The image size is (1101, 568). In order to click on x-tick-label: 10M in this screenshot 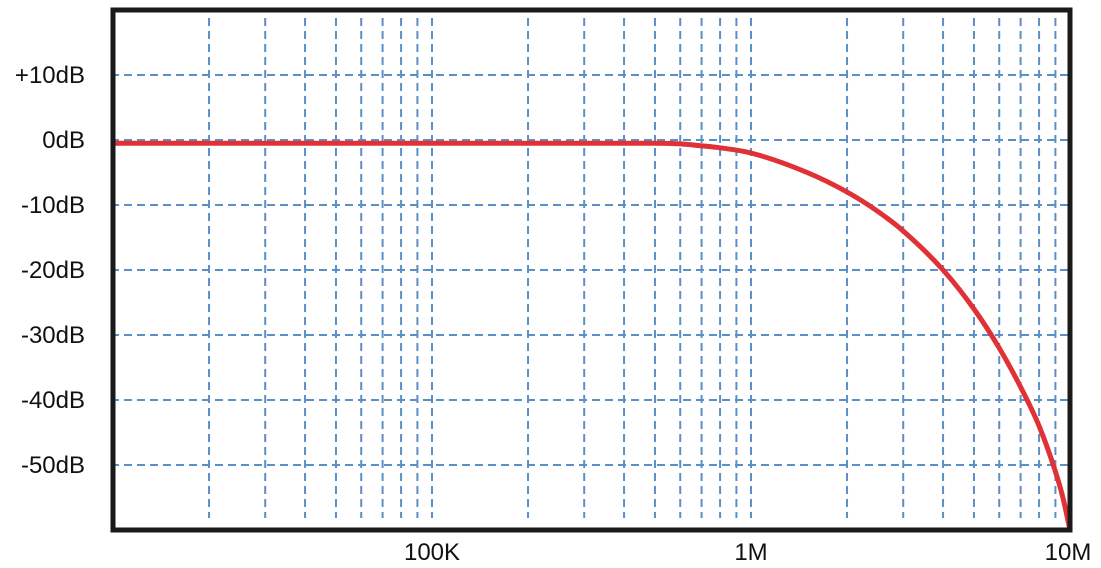, I will do `click(1068, 552)`.